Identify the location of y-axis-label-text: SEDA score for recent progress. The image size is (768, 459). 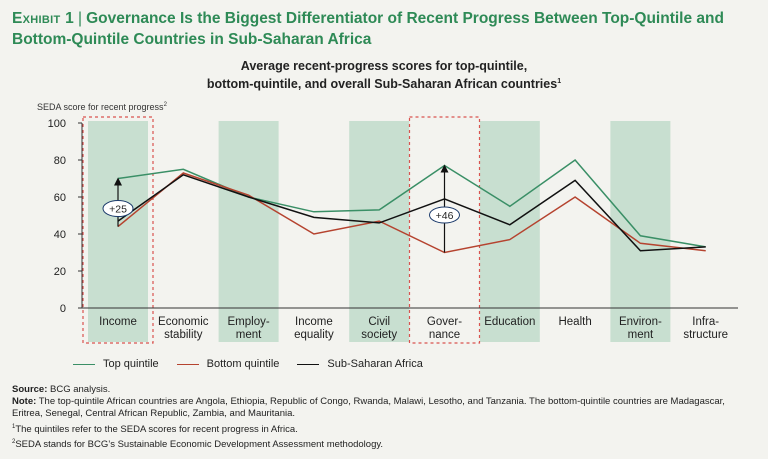
(100, 107).